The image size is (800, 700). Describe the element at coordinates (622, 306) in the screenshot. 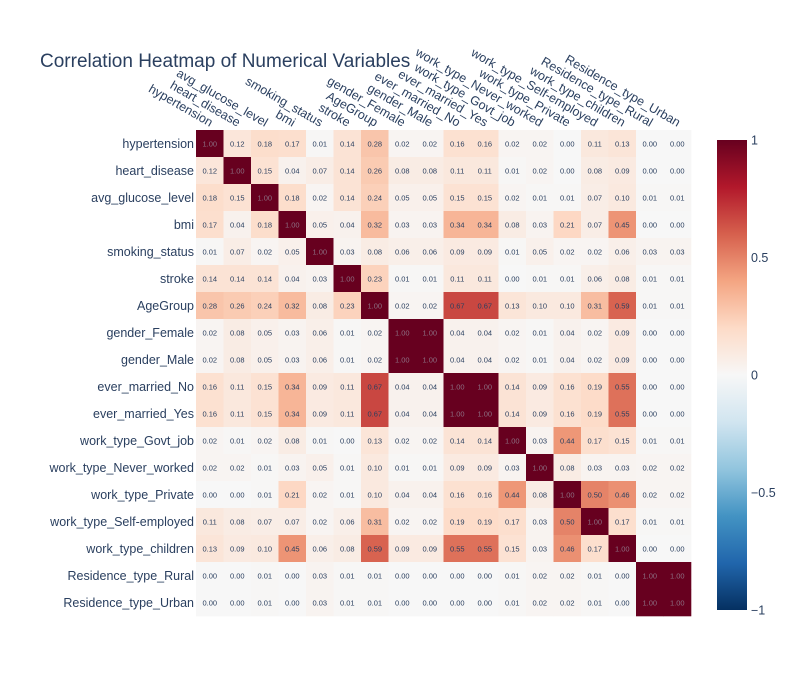

I see `cell-value-label: 0.59` at that location.